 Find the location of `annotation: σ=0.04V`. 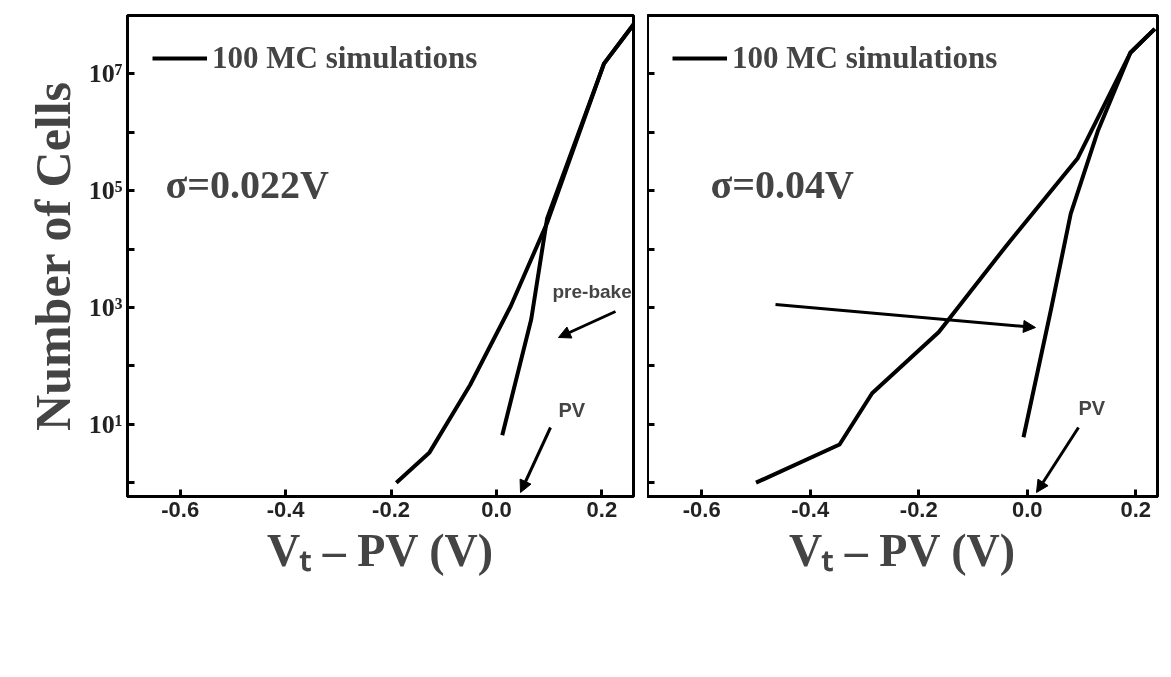

annotation: σ=0.04V is located at coordinates (782, 184).